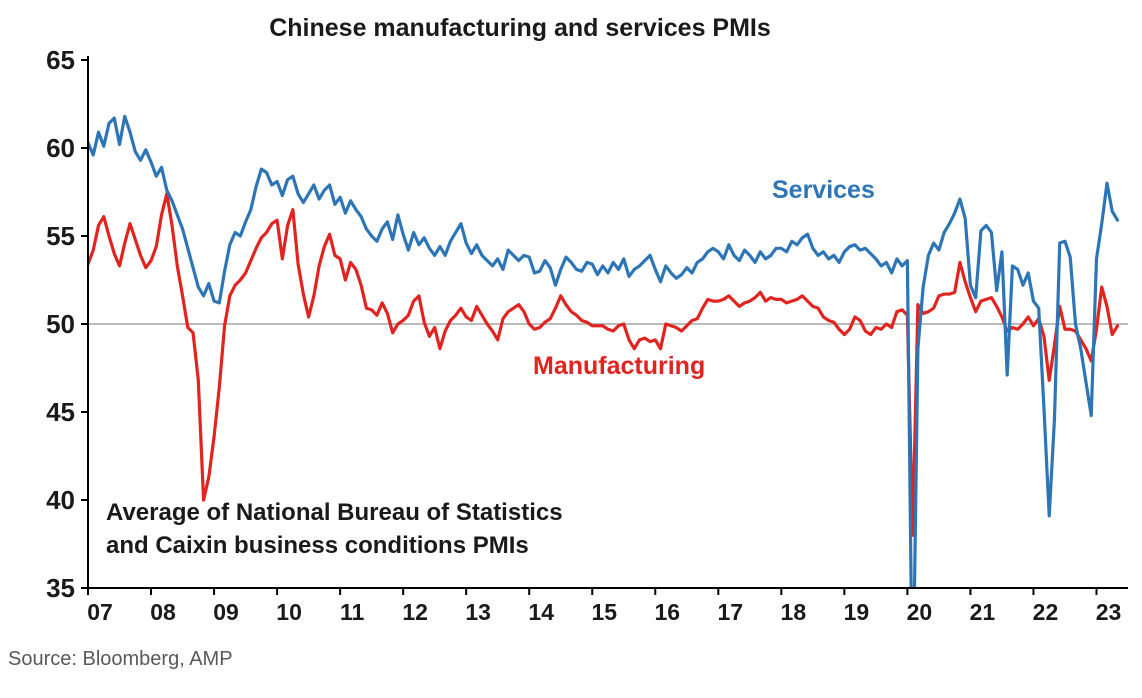 This screenshot has width=1142, height=698. Describe the element at coordinates (520, 28) in the screenshot. I see `chart-title: Chinese manufacturing and services PMIs` at that location.